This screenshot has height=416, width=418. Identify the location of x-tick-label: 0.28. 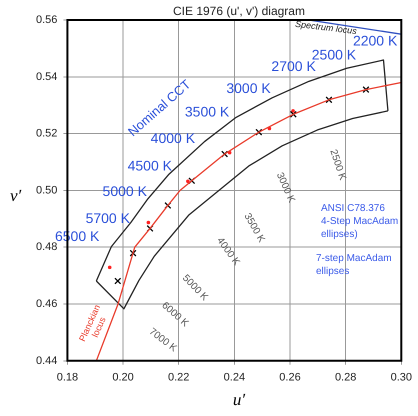
(345, 377).